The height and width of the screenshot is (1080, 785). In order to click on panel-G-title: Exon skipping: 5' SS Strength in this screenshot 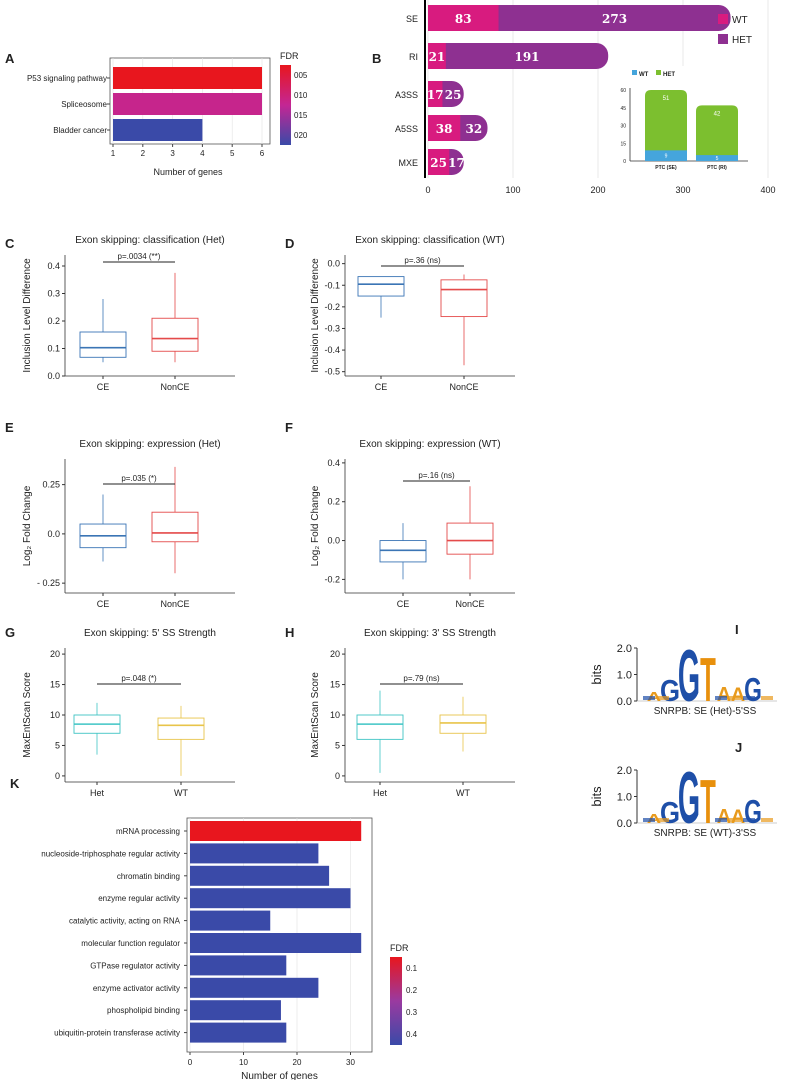, I will do `click(150, 633)`.